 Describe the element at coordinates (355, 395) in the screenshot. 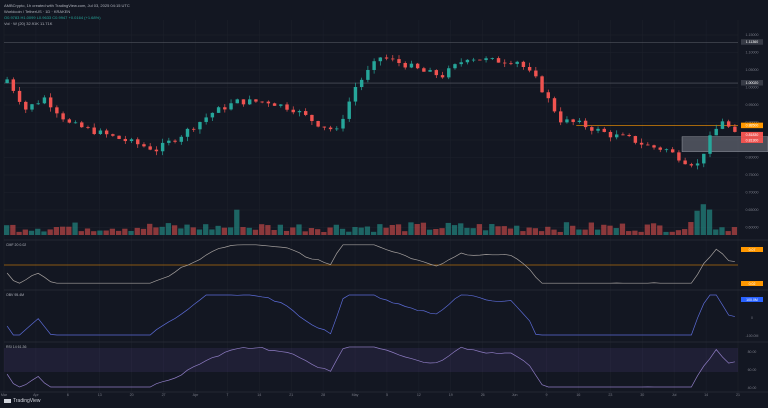

I see `time-tick-label: May` at that location.